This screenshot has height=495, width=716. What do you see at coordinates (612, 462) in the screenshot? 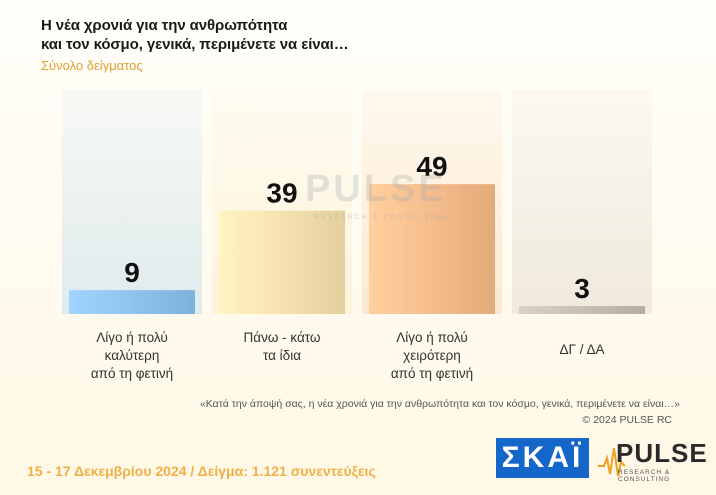
I see `pulse-wave-icon` at bounding box center [612, 462].